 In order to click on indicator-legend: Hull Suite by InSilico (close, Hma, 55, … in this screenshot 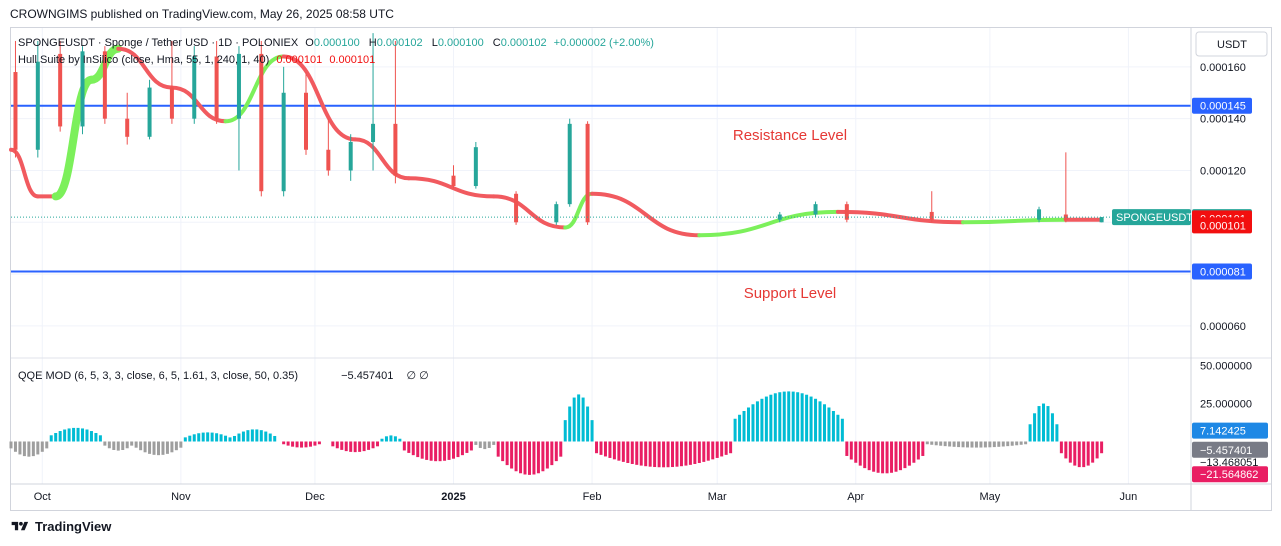, I will do `click(196, 60)`.